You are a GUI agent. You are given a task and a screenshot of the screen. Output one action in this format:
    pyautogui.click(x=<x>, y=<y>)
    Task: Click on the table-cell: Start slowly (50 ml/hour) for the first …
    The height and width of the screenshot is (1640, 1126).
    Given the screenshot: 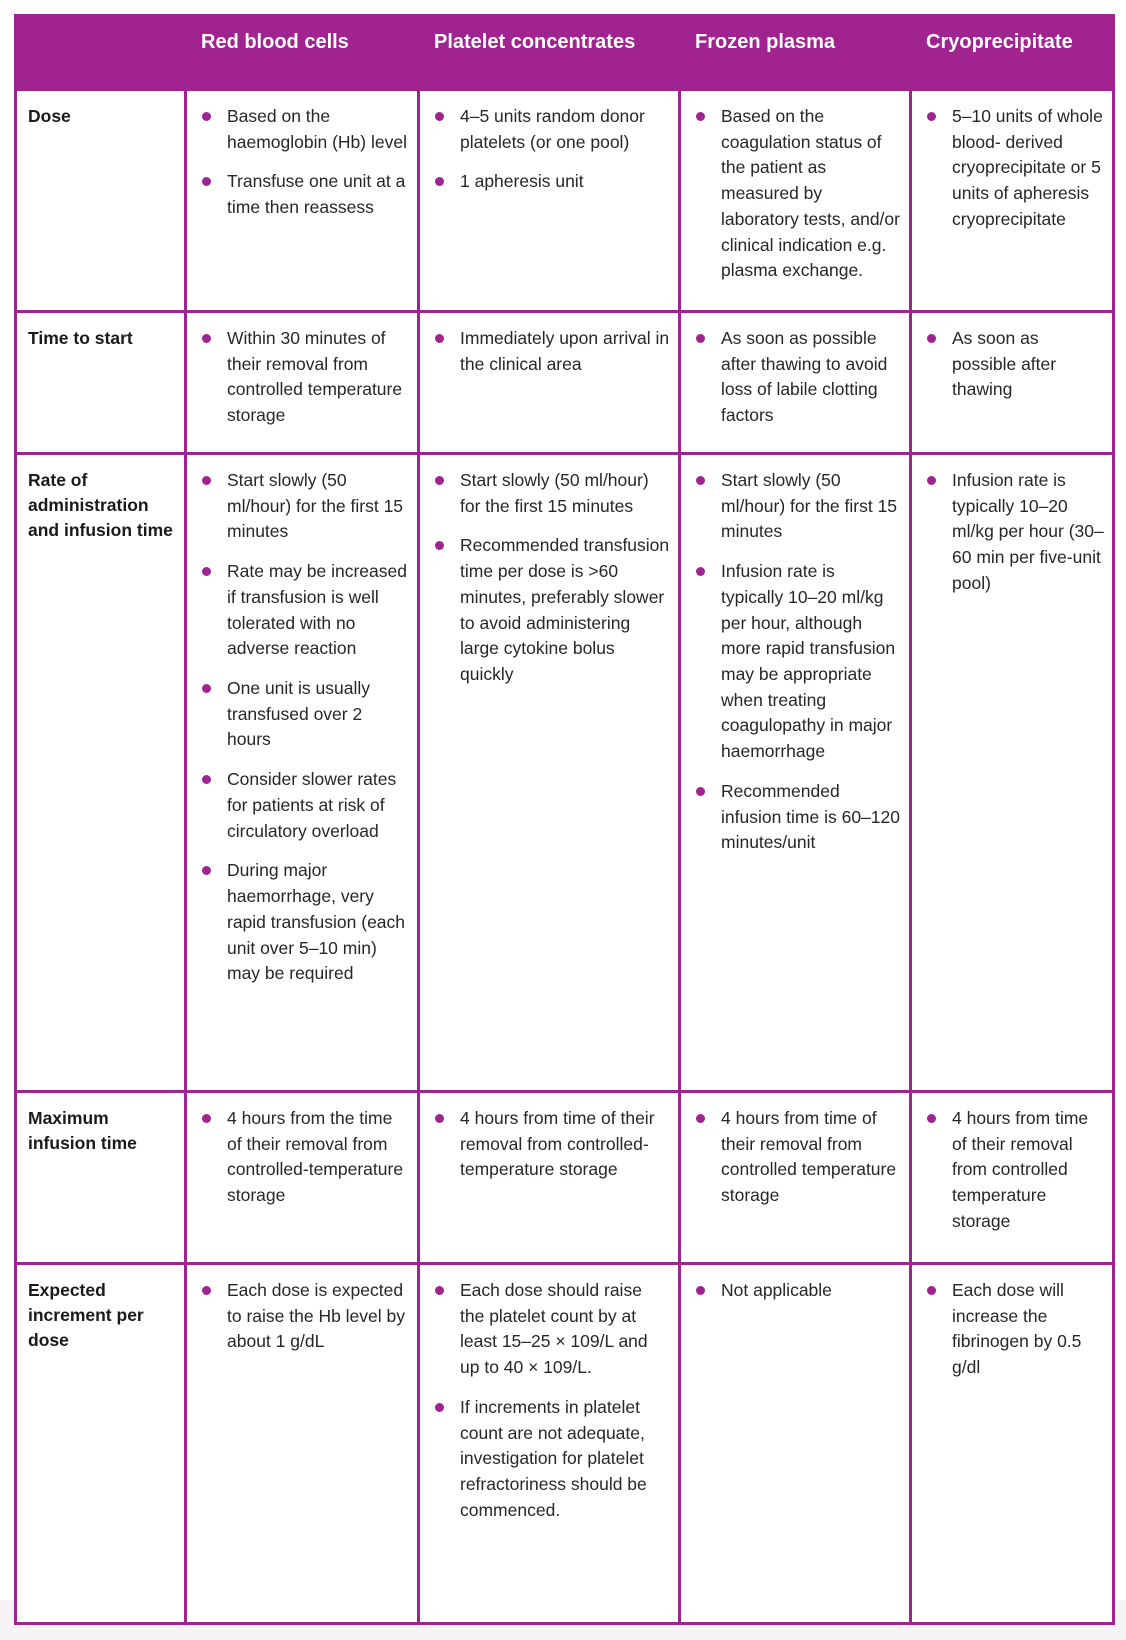 What is the action you would take?
    pyautogui.click(x=795, y=772)
    